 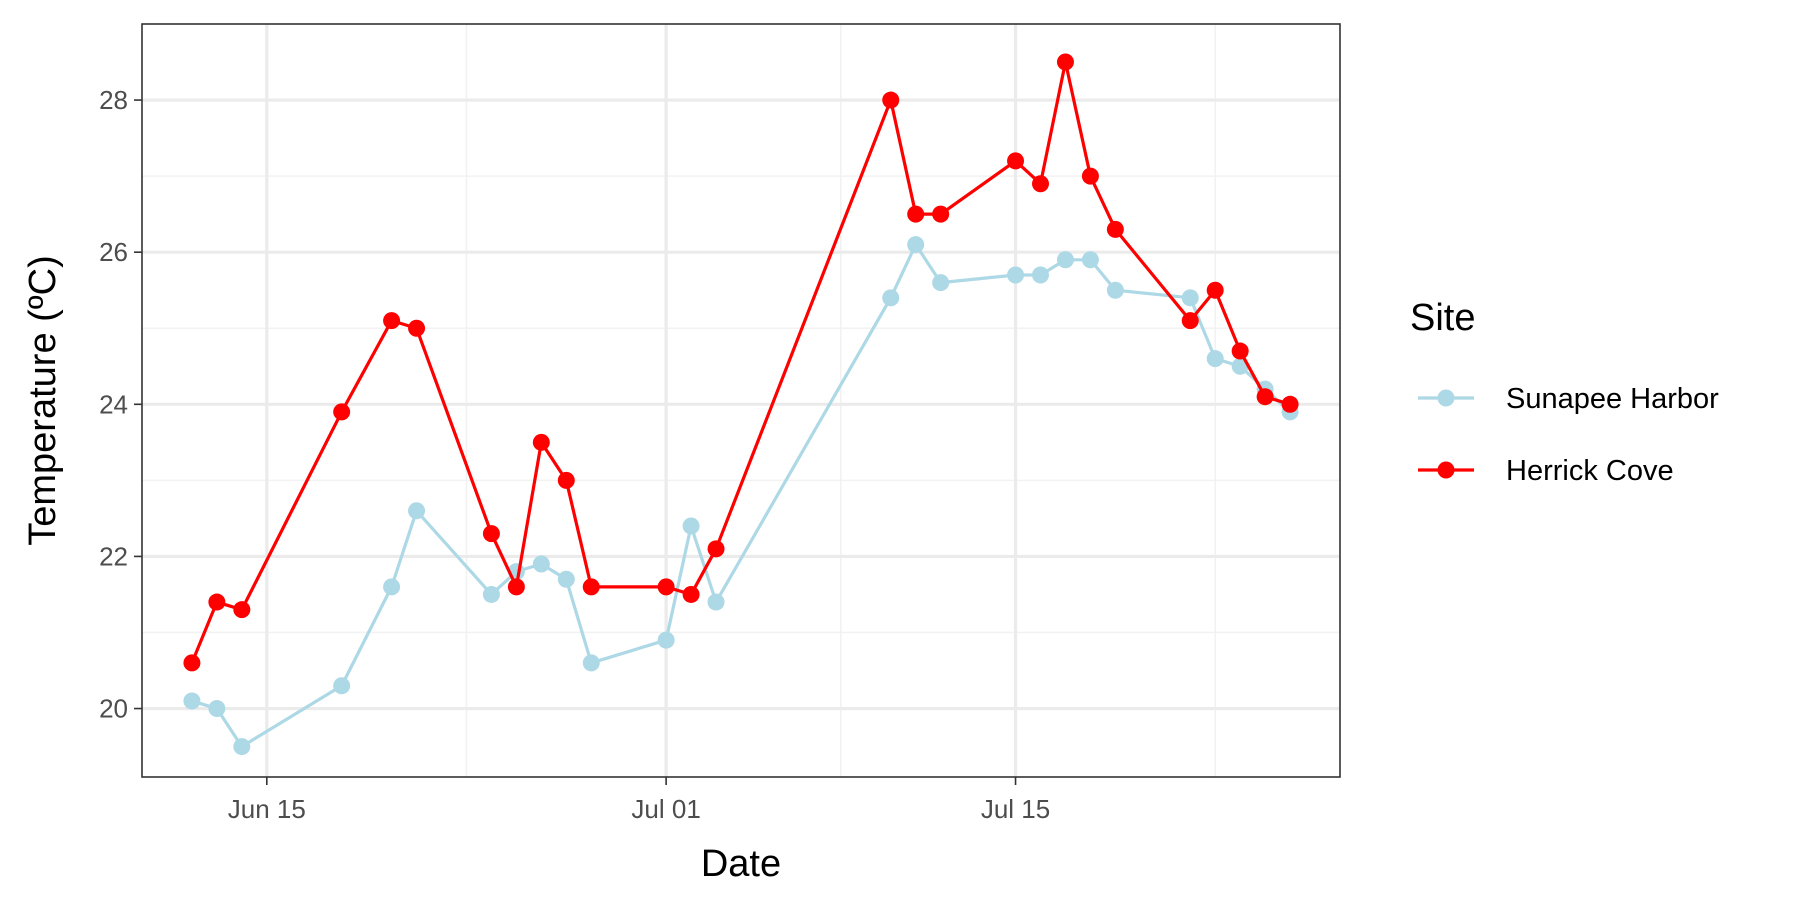 What do you see at coordinates (741, 864) in the screenshot?
I see `x-axis-title: Date` at bounding box center [741, 864].